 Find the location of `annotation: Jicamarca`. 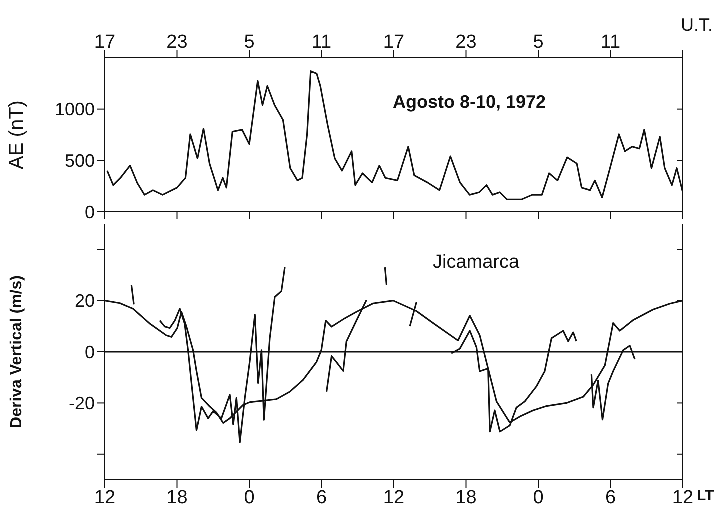

annotation: Jicamarca is located at coordinates (476, 263).